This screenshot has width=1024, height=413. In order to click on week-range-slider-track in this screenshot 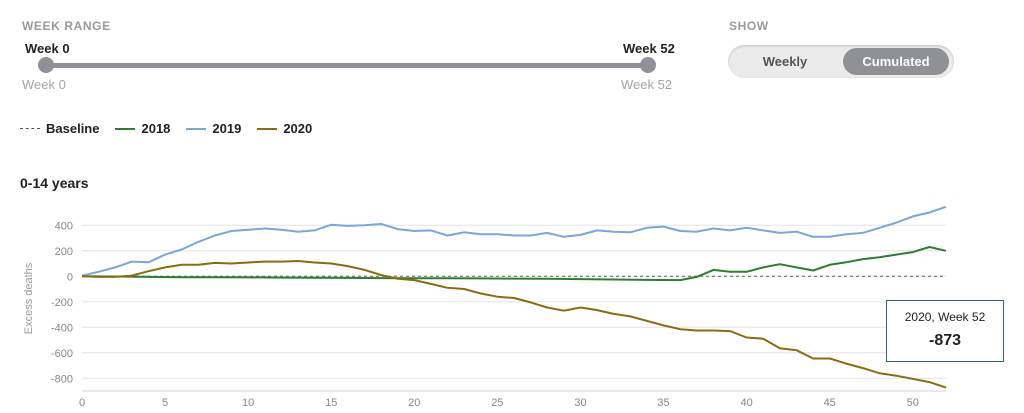, I will do `click(347, 65)`.